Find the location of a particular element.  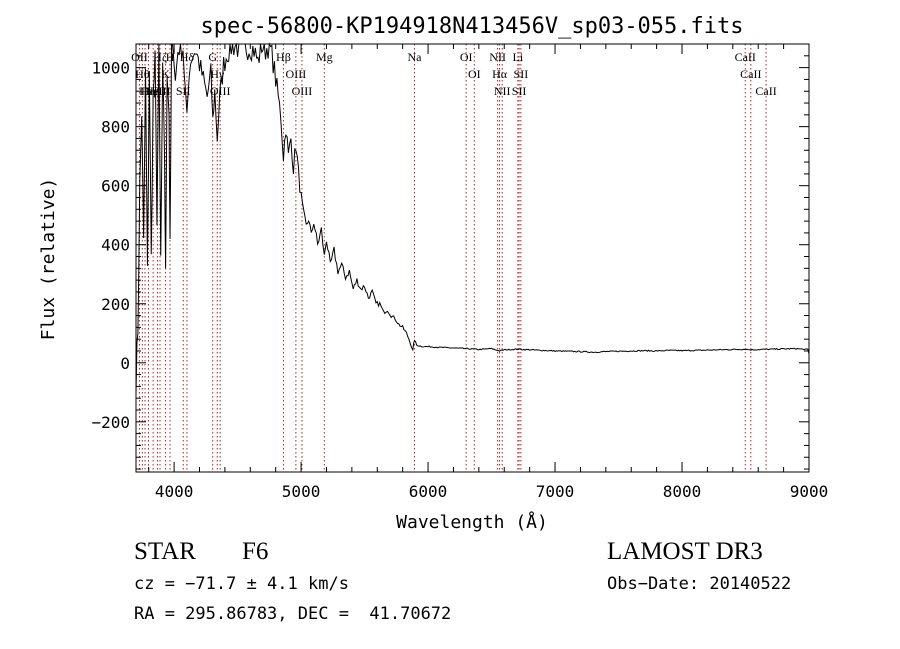

line-label-29: CaII is located at coordinates (765, 91).